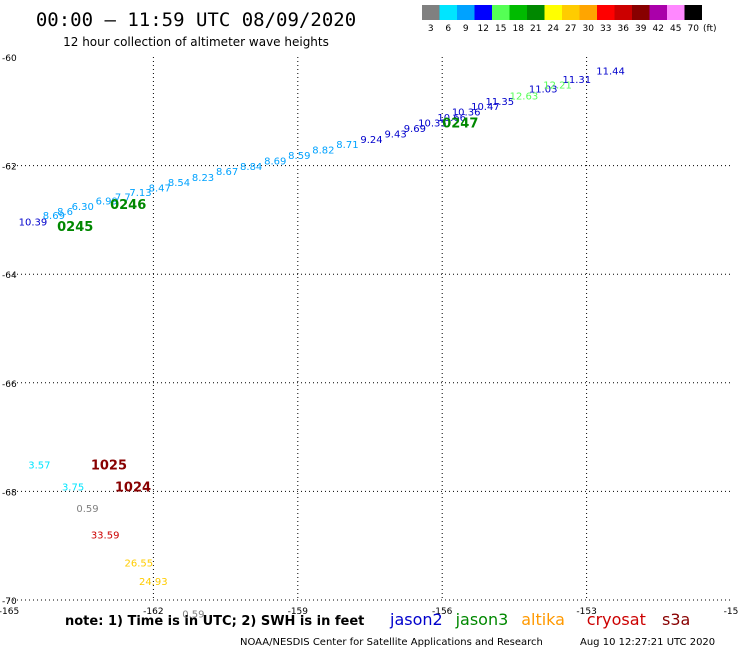  Describe the element at coordinates (33, 222) in the screenshot. I see `wave-height-value: 10.39` at that location.